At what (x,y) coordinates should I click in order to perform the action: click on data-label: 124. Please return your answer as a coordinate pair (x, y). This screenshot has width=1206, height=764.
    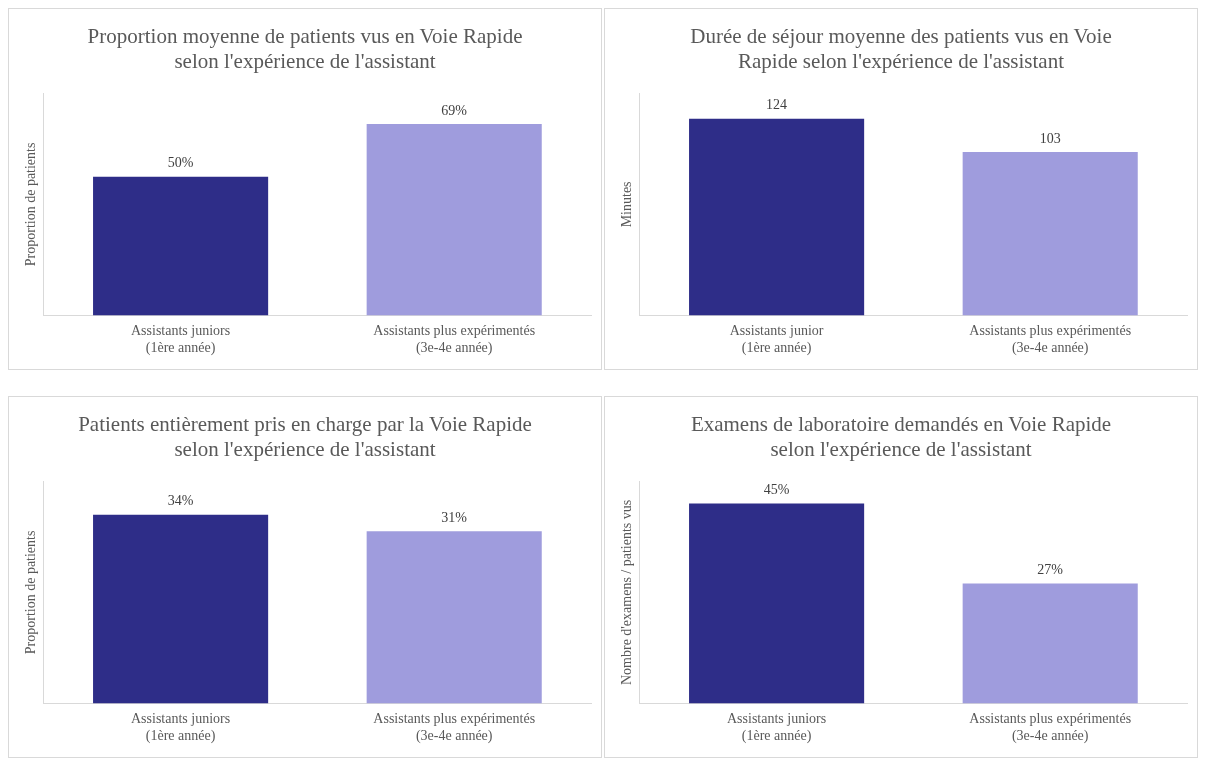
    Looking at the image, I should click on (777, 105).